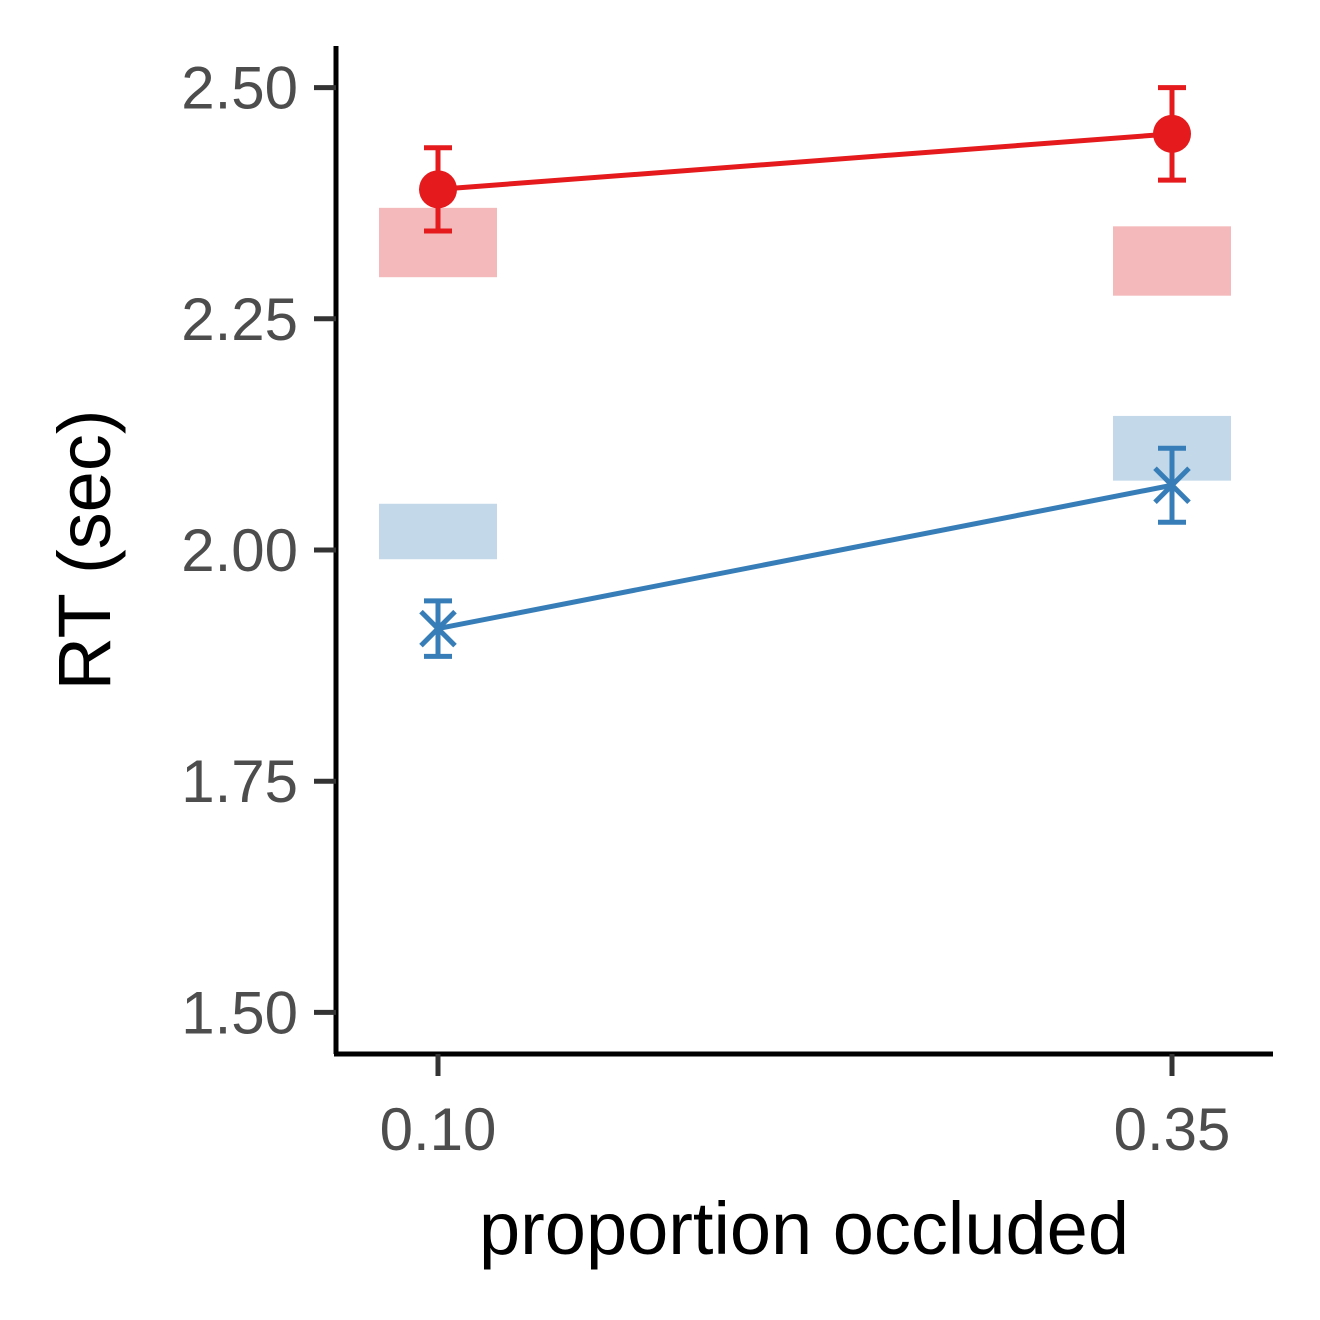  What do you see at coordinates (805, 1108) in the screenshot?
I see `x-ticks: 0.10 0.35` at bounding box center [805, 1108].